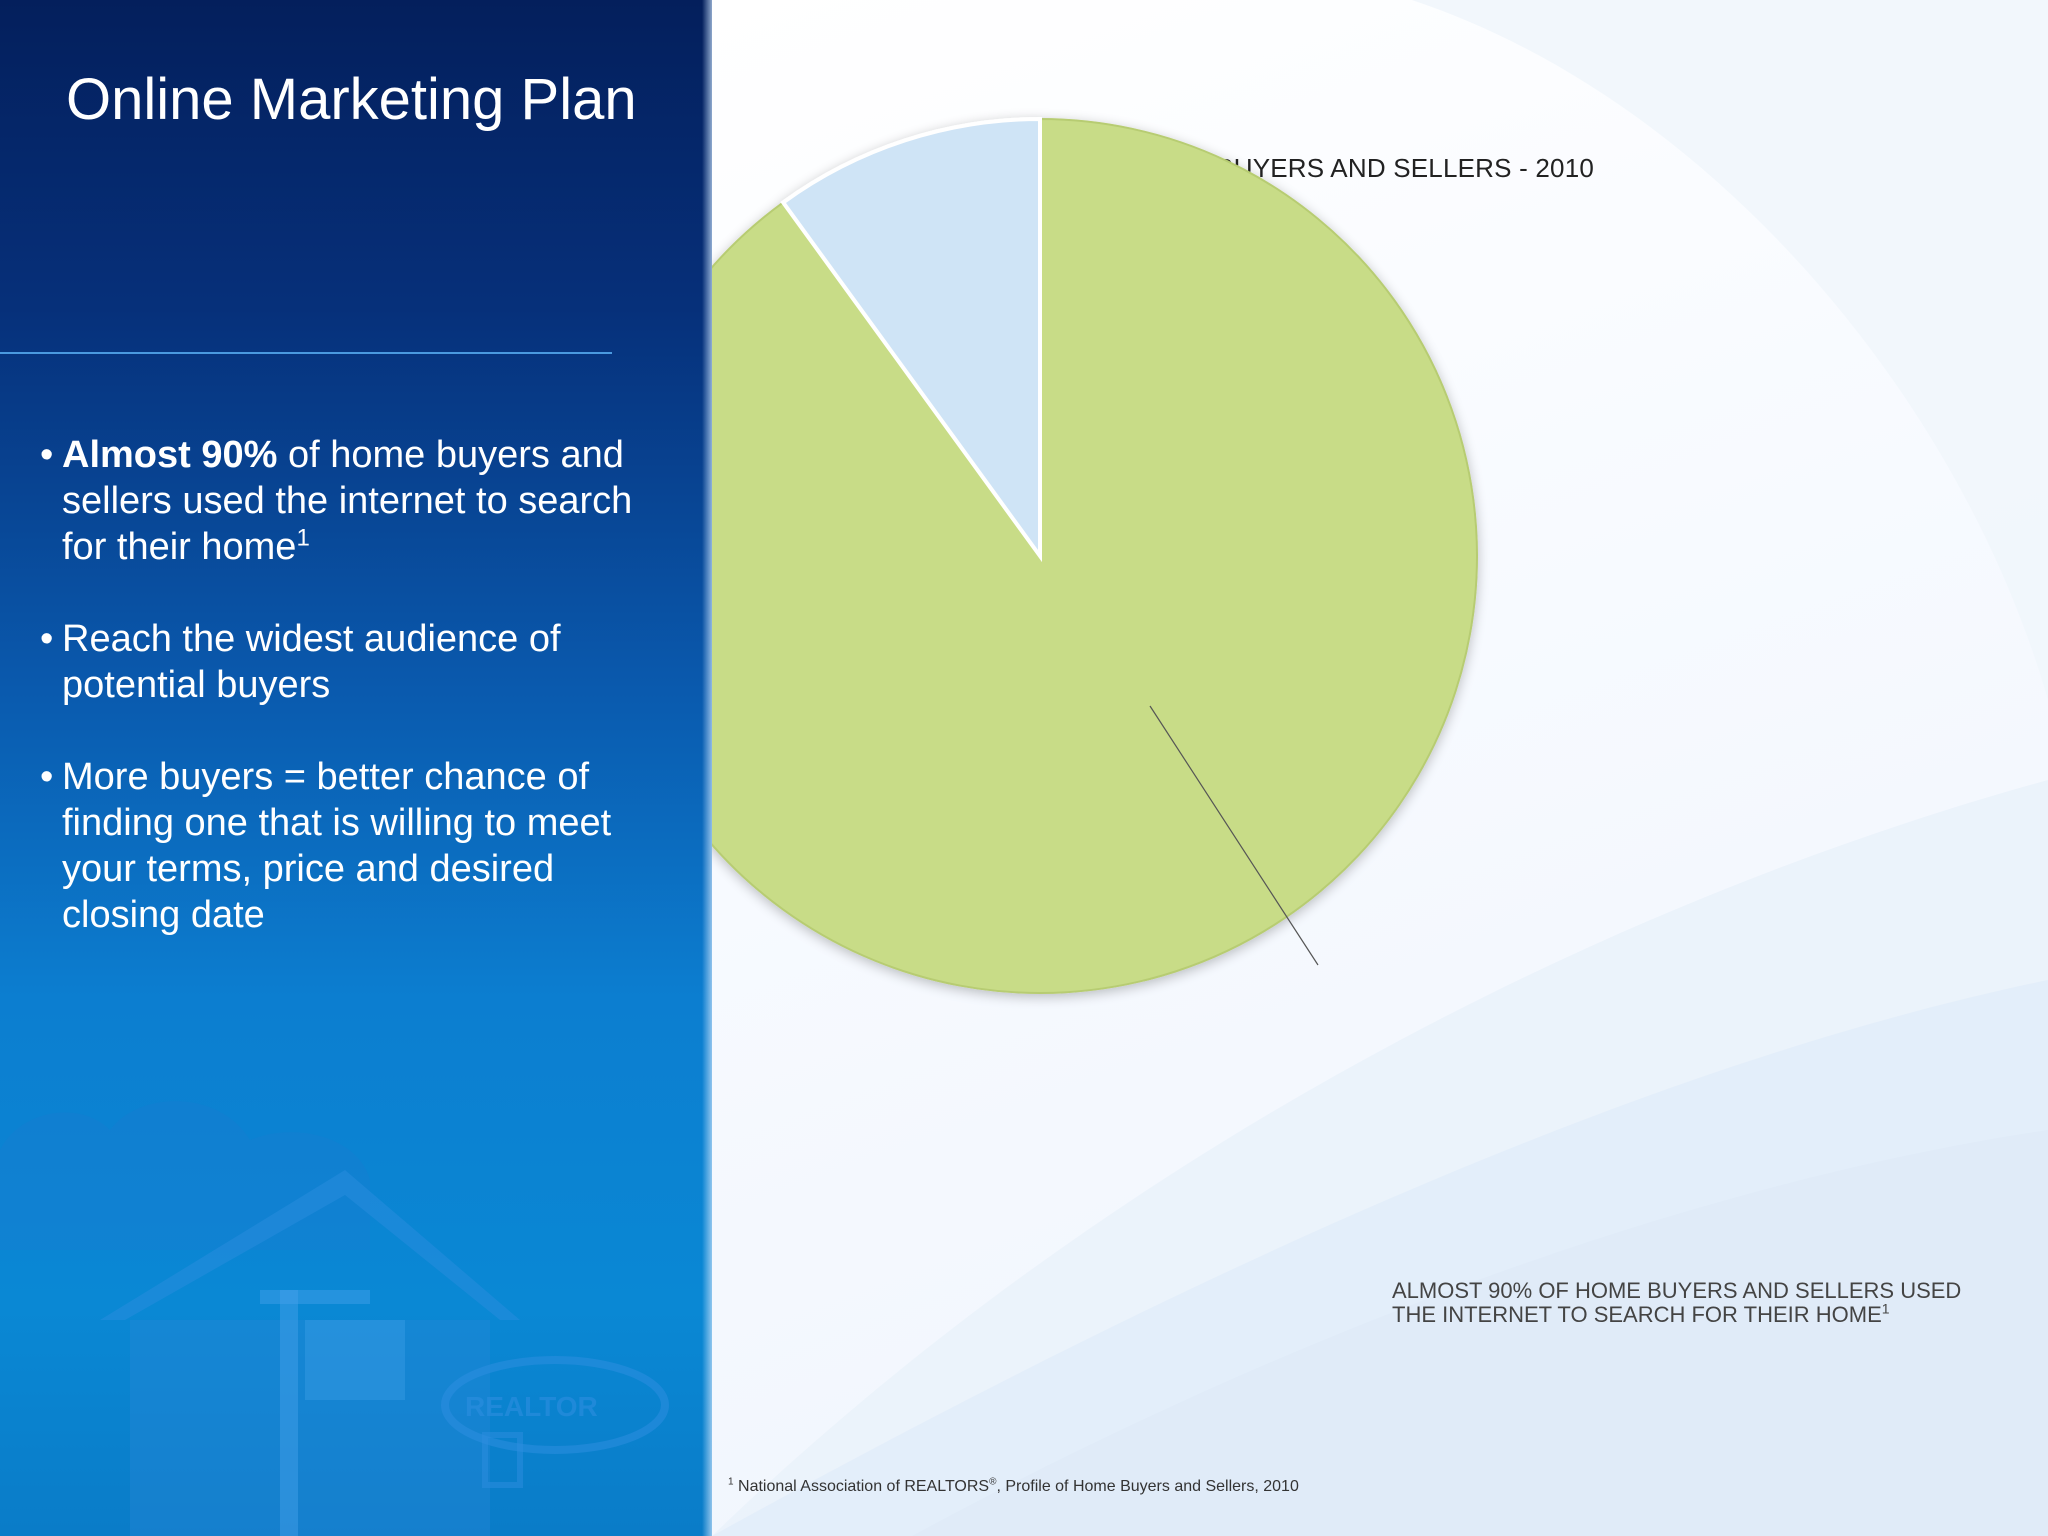 This screenshot has width=2048, height=1536. I want to click on pie-data-label-footnote: 1, so click(1885, 1308).